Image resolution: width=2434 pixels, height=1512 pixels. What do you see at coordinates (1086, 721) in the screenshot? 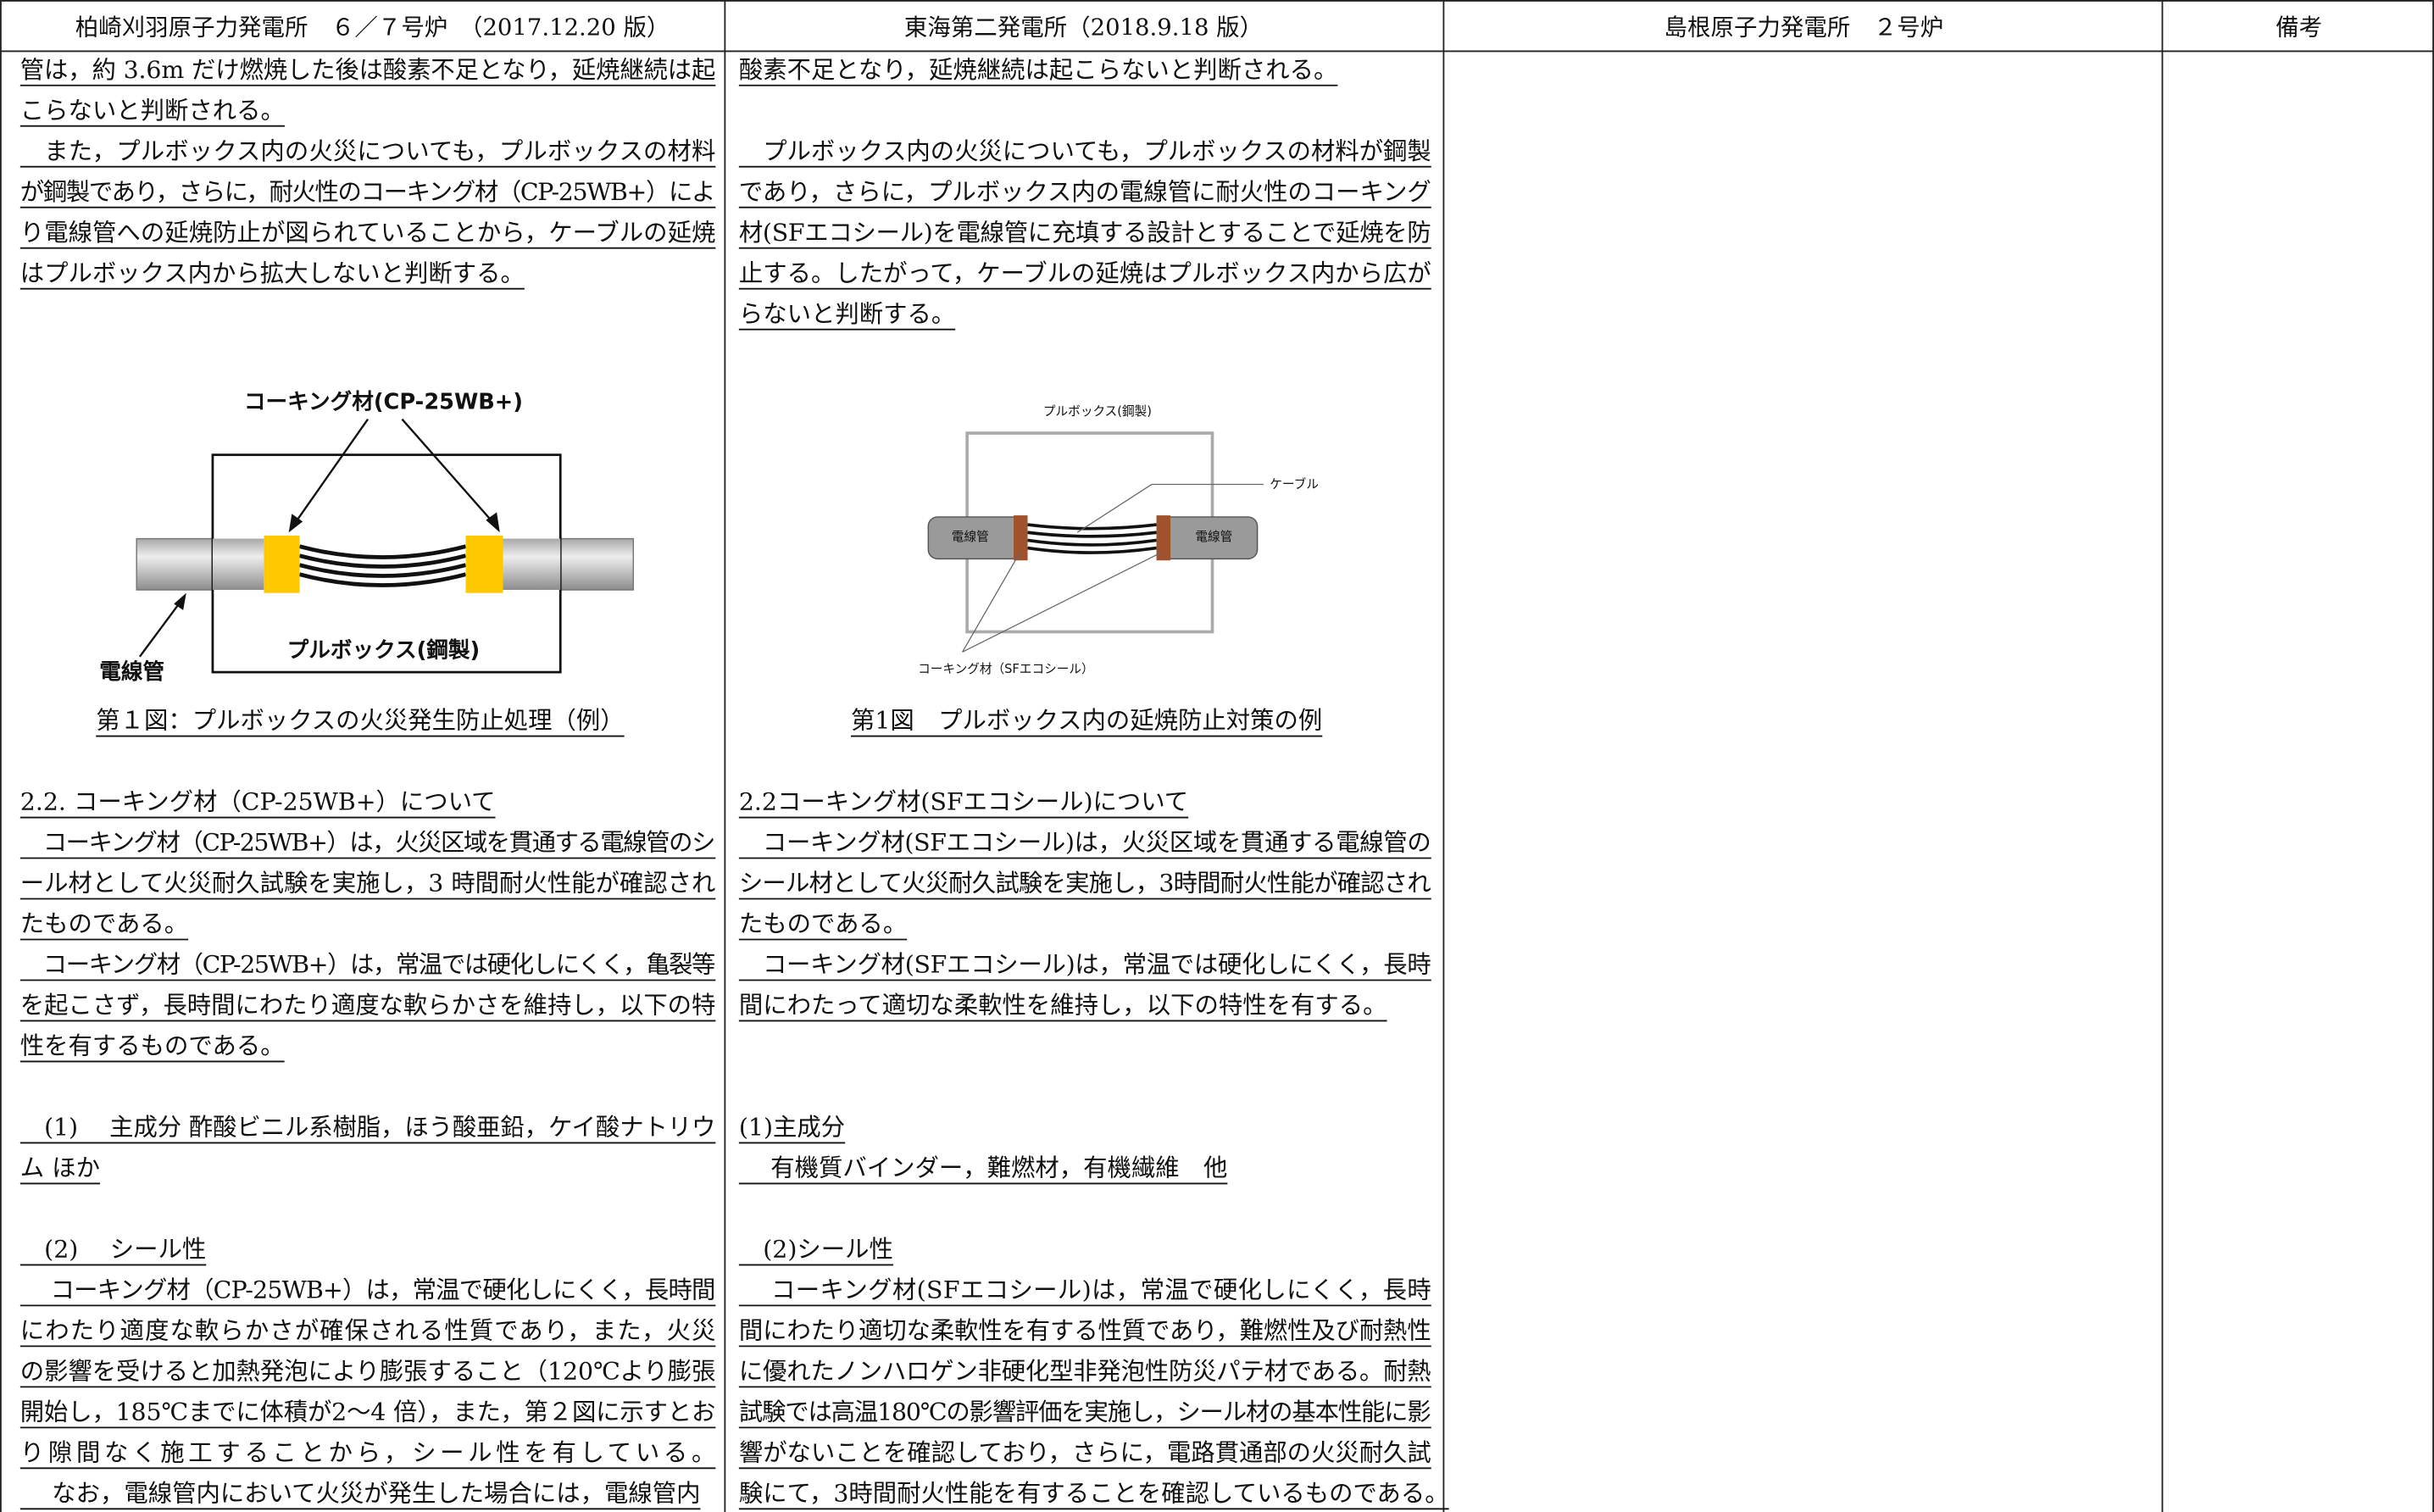
I see `figure-caption: 第1図 プルボックス内の延焼防止対策の例` at bounding box center [1086, 721].